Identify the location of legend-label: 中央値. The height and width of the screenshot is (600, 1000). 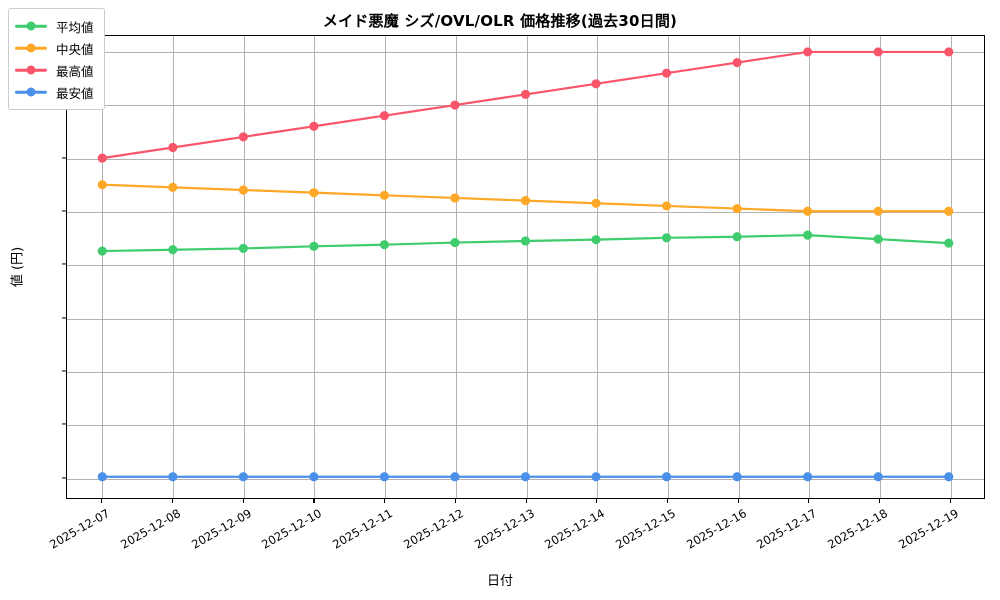
(75, 49).